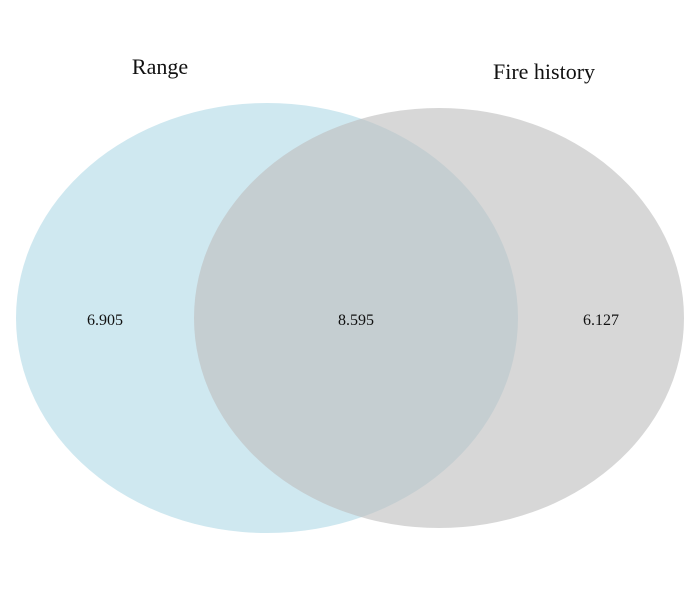 The width and height of the screenshot is (700, 600). Describe the element at coordinates (601, 320) in the screenshot. I see `value-fire-history-only: 6.127` at that location.